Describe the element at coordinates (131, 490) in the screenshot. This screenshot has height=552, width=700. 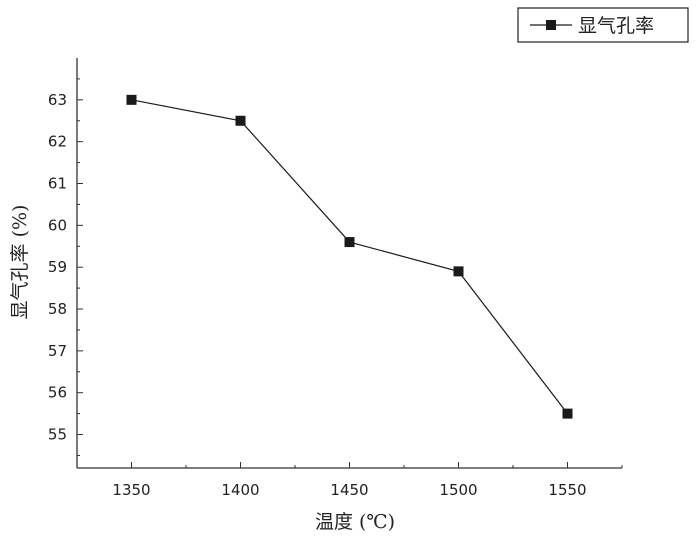
I see `x-tick-label: 1350` at that location.